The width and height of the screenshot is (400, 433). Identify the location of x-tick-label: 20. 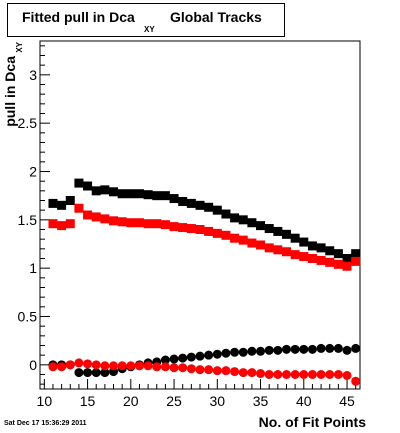
(131, 401).